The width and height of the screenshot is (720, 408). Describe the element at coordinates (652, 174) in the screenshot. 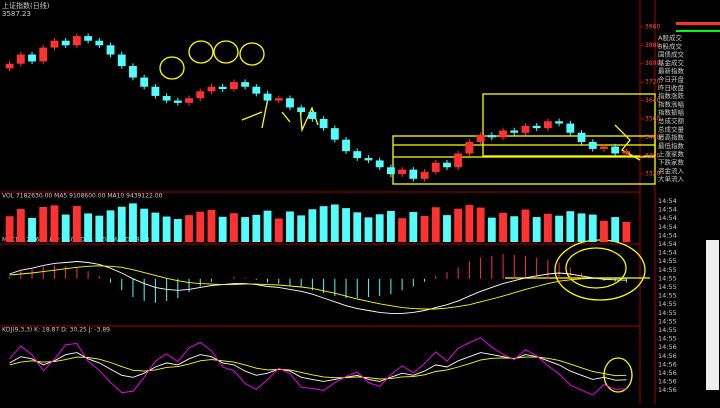

I see `y-tick-label: 3320` at that location.